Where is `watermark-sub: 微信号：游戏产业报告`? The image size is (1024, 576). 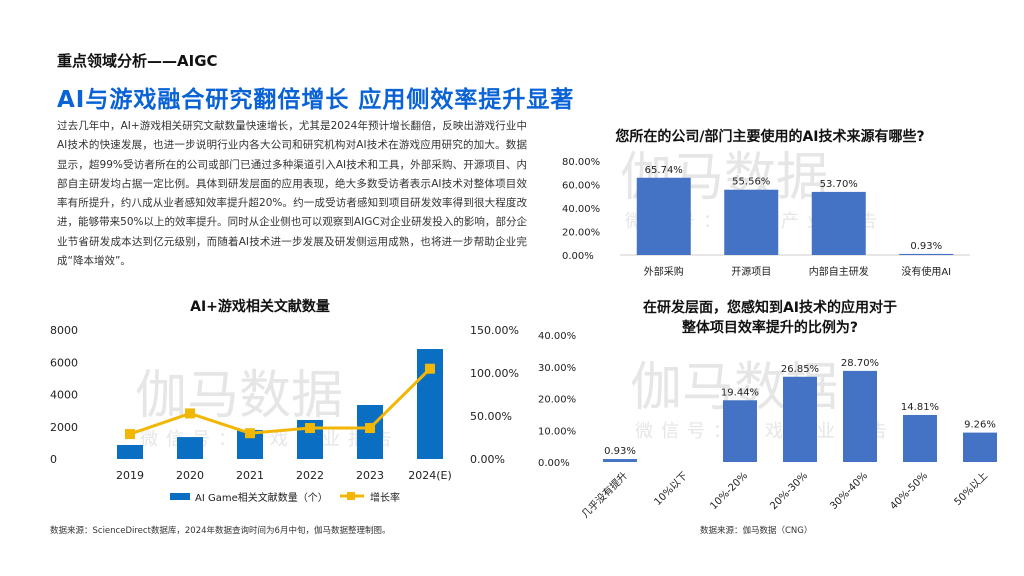
watermark-sub: 微信号：游戏产业报告 is located at coordinates (765, 431).